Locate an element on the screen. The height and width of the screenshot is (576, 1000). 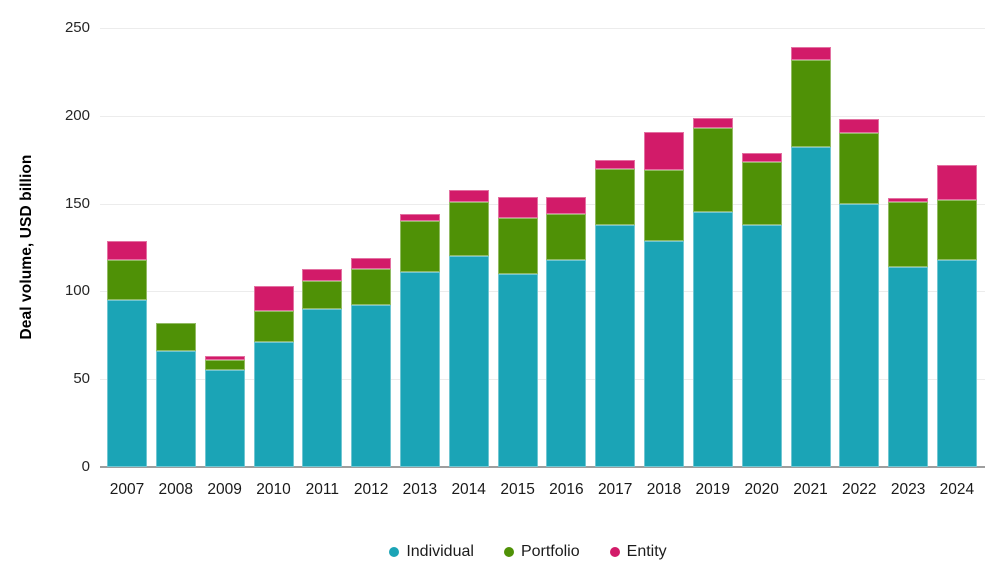
x-tick-label: 2012 is located at coordinates (371, 489).